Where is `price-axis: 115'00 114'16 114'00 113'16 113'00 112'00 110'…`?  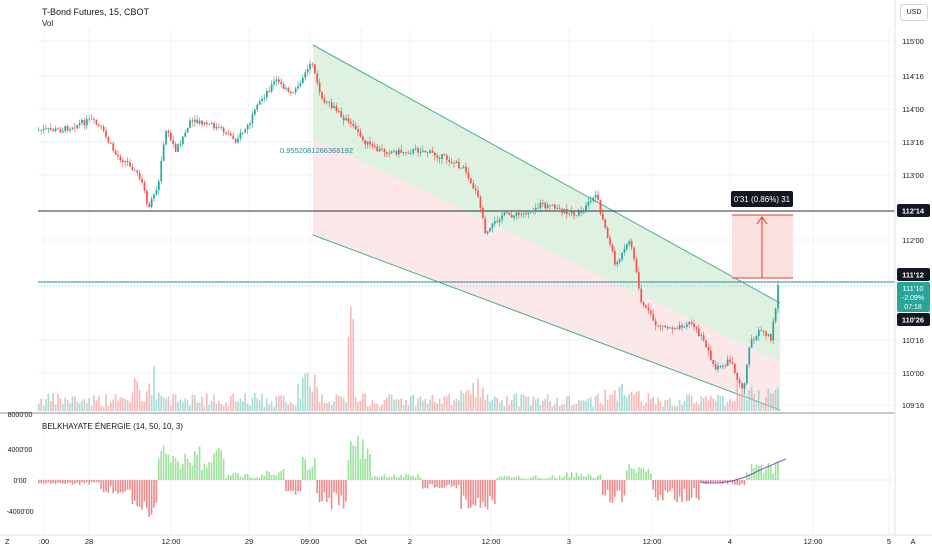 price-axis: 115'00 114'16 114'00 113'16 113'00 112'00 110'… is located at coordinates (913, 223).